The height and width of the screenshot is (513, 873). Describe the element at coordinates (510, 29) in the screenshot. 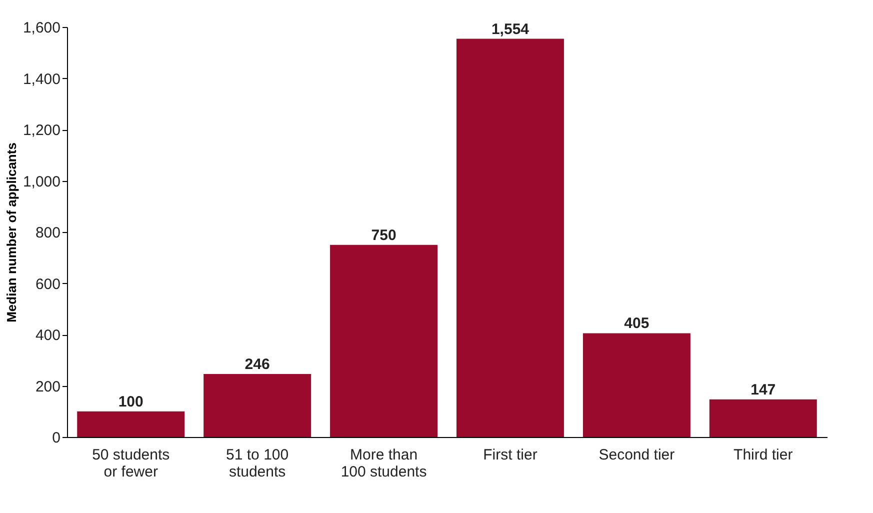

I see `data-label: 1,554` at that location.